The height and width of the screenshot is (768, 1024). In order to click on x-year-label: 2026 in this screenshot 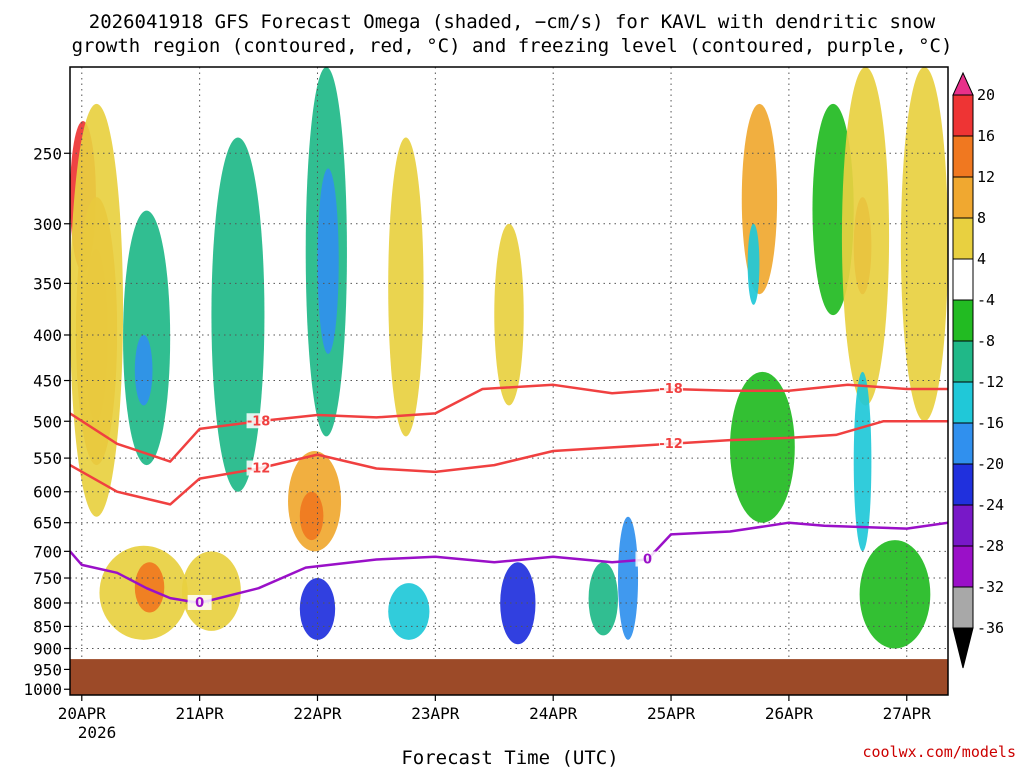, I will do `click(97, 732)`.